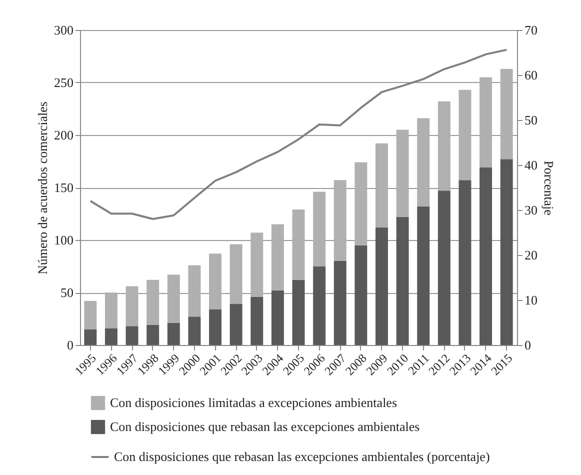  Describe the element at coordinates (531, 165) in the screenshot. I see `y2-tick-label: 40` at that location.